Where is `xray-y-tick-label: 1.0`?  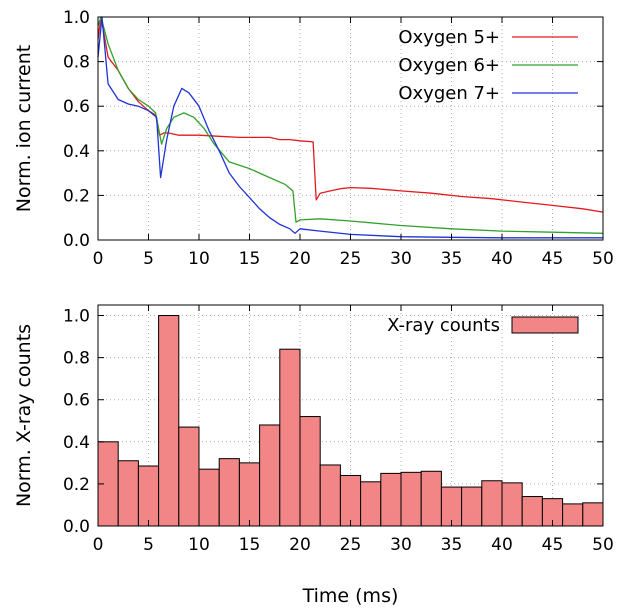 xray-y-tick-label: 1.0 is located at coordinates (76, 317).